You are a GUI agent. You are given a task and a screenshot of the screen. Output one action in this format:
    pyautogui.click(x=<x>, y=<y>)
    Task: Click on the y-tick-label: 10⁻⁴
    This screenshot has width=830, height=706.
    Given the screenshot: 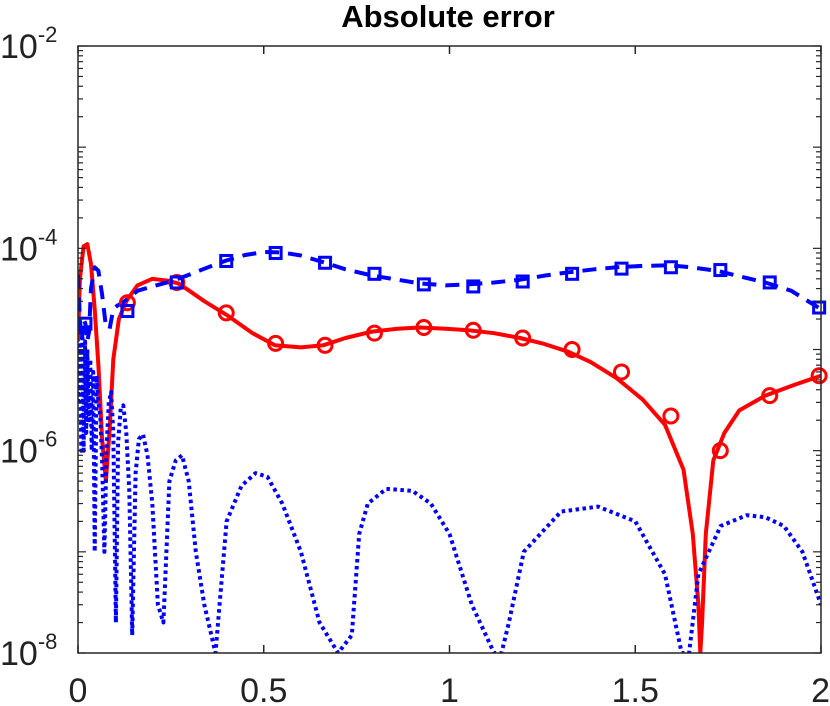 What is the action you would take?
    pyautogui.click(x=28, y=246)
    